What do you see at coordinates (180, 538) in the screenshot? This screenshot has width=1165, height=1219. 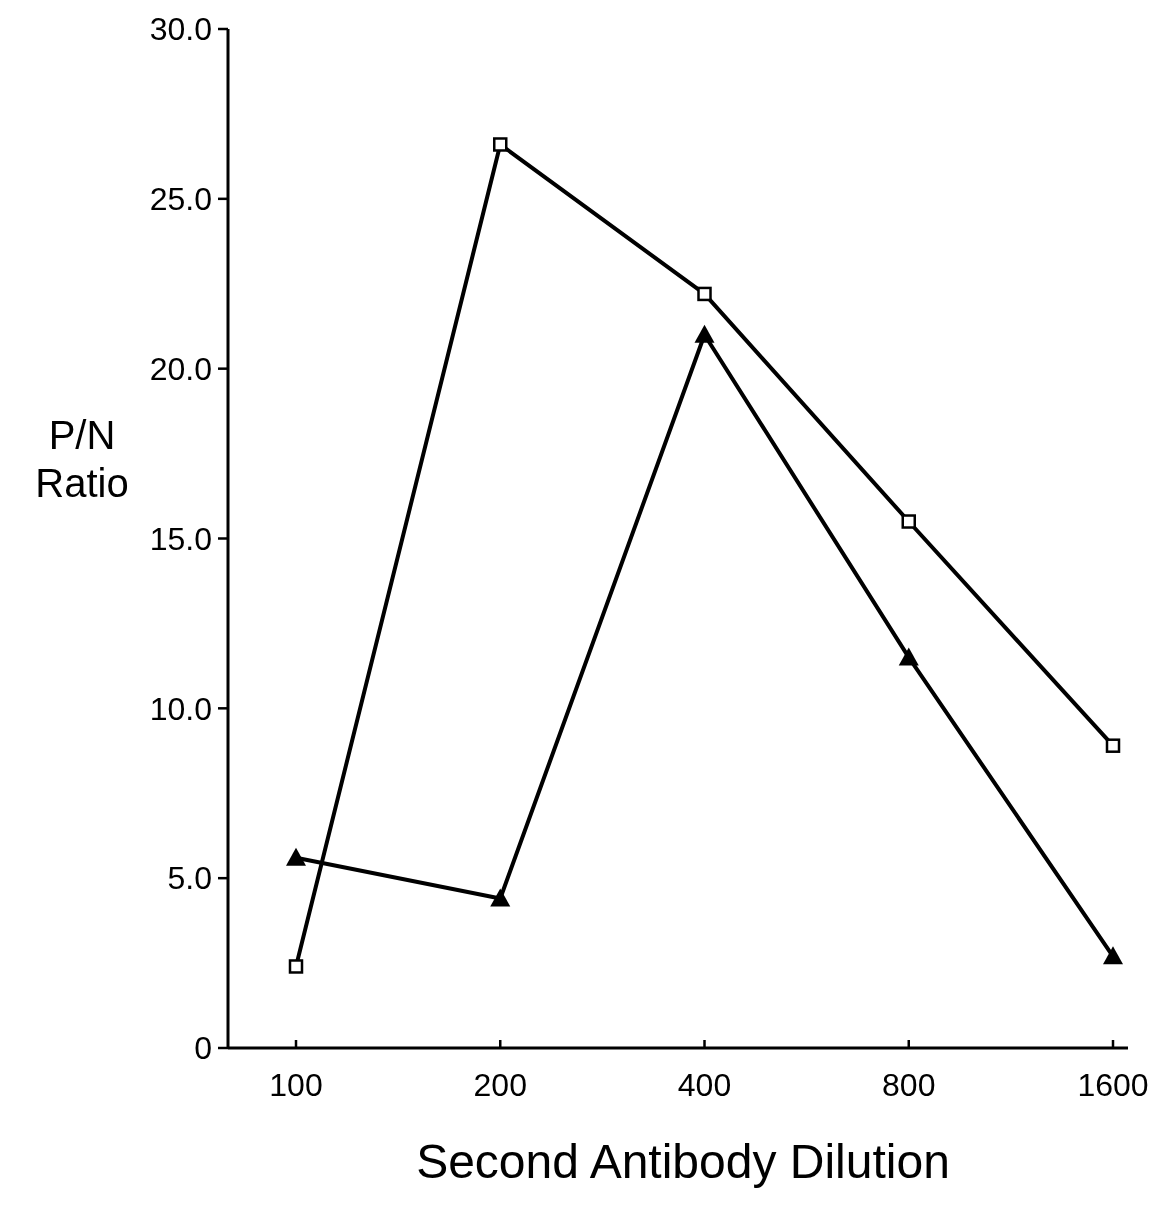 I see `y-tick-label: 15.0` at bounding box center [180, 538].